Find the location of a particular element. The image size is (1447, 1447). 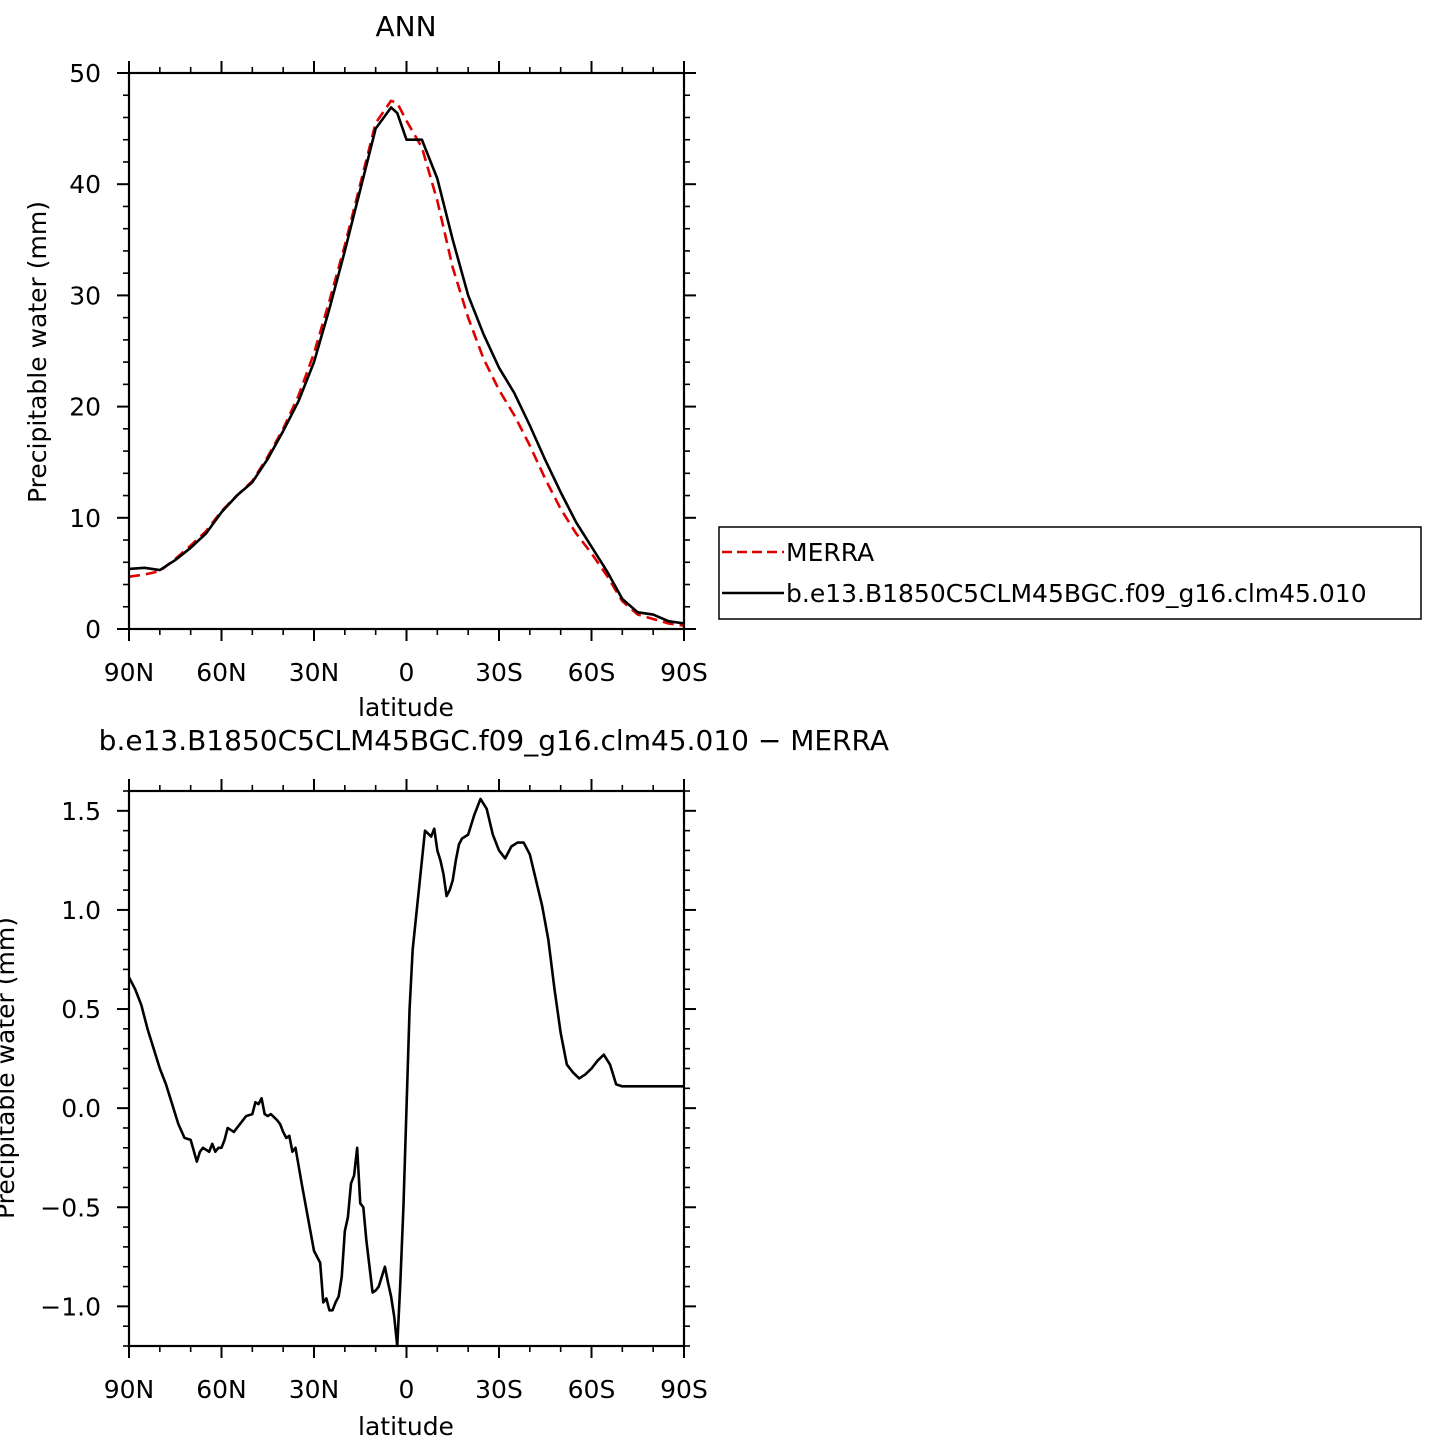

top-chart-title: ANN is located at coordinates (405, 26).